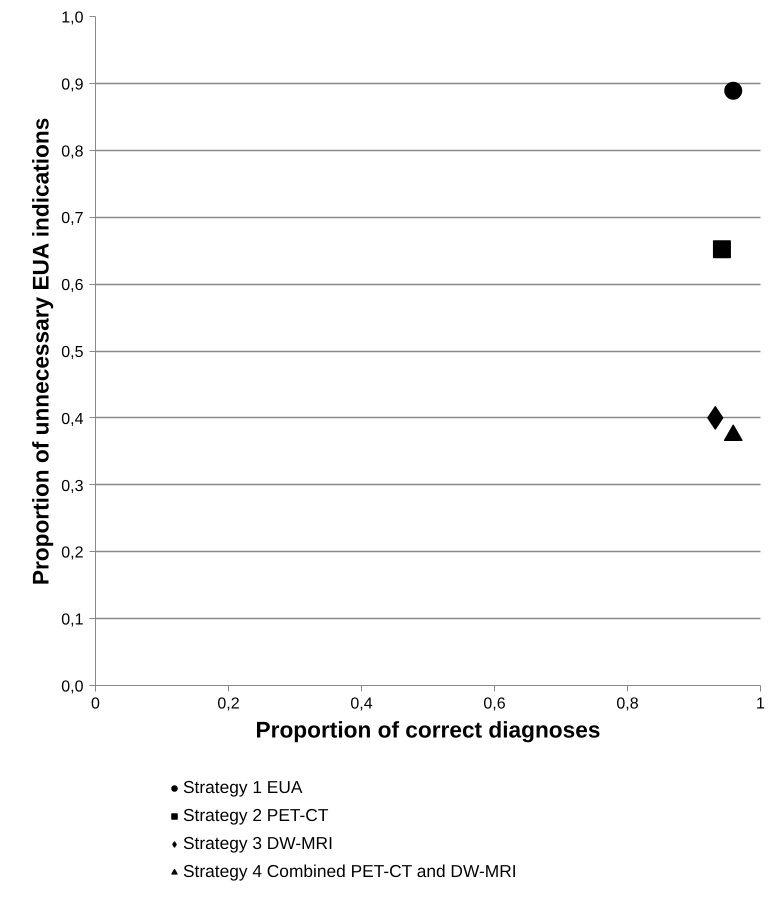  What do you see at coordinates (228, 704) in the screenshot?
I see `x-tick-label: 0,2` at bounding box center [228, 704].